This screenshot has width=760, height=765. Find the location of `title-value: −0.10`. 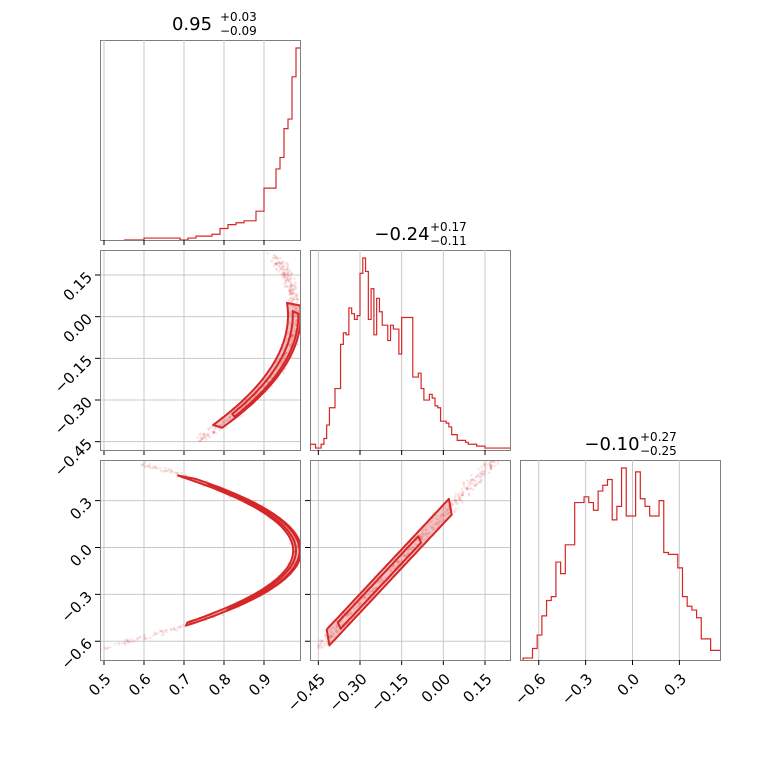

title-value: −0.10 is located at coordinates (611, 444).